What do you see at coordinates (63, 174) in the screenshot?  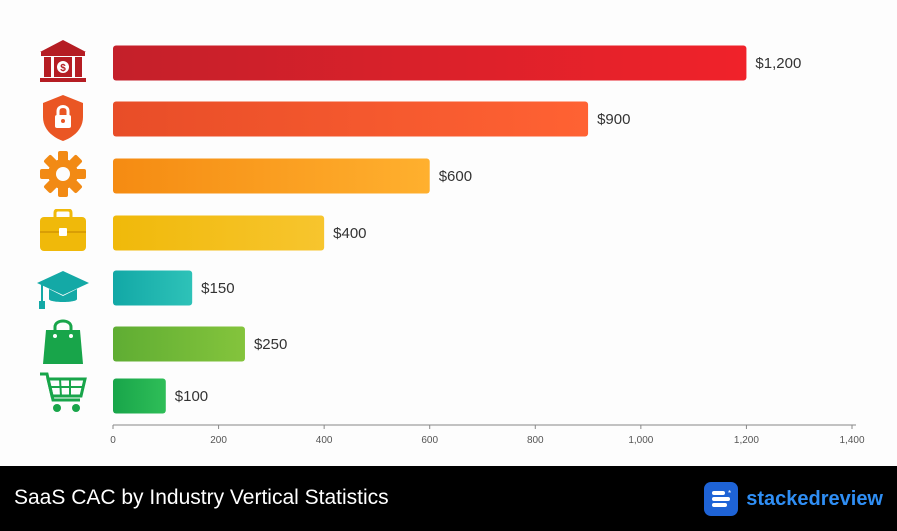 I see `gear-icon` at bounding box center [63, 174].